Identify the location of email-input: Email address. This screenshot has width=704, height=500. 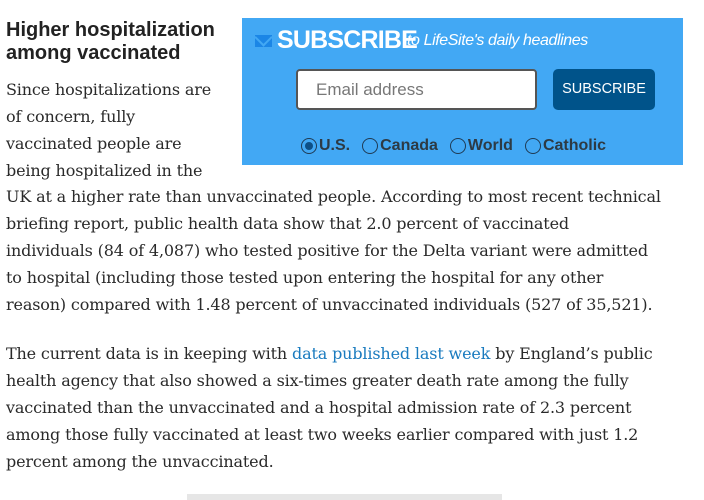
(416, 89).